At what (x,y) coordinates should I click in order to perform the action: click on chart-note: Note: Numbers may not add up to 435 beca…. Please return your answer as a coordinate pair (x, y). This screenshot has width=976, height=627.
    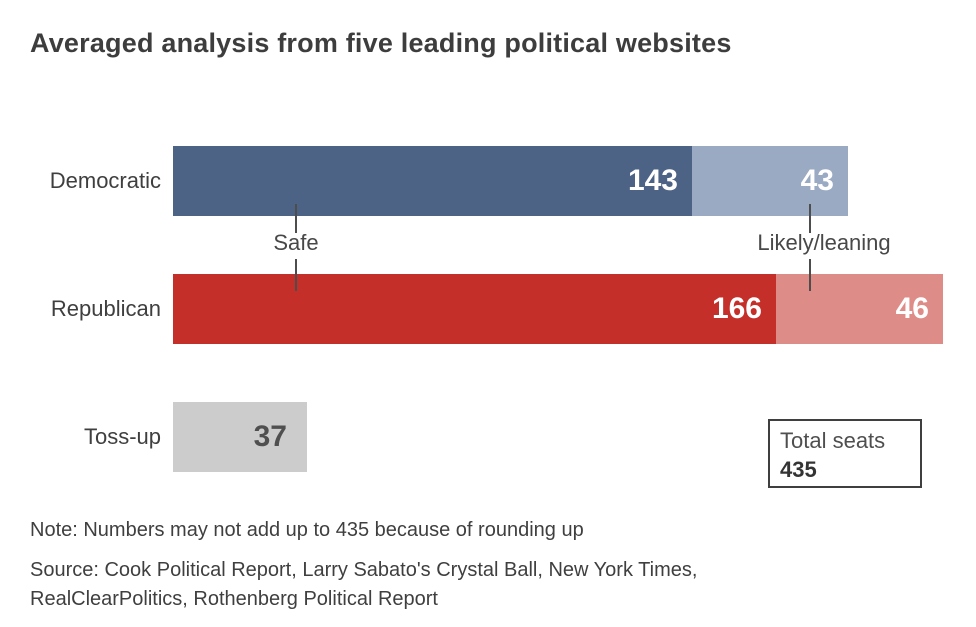
    Looking at the image, I should click on (307, 530).